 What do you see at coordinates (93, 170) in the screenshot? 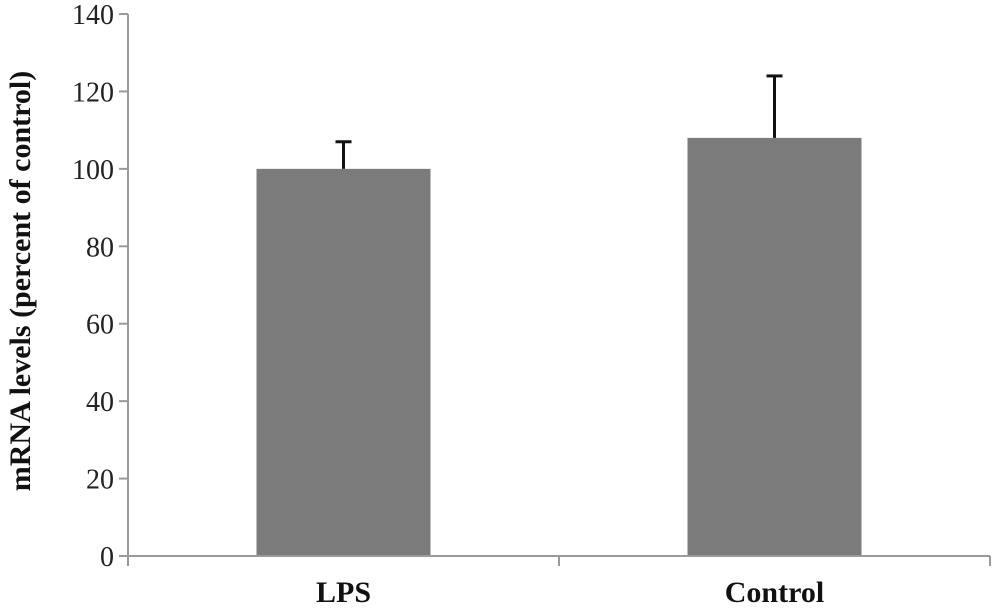
I see `y-tick-label: 100` at bounding box center [93, 170].